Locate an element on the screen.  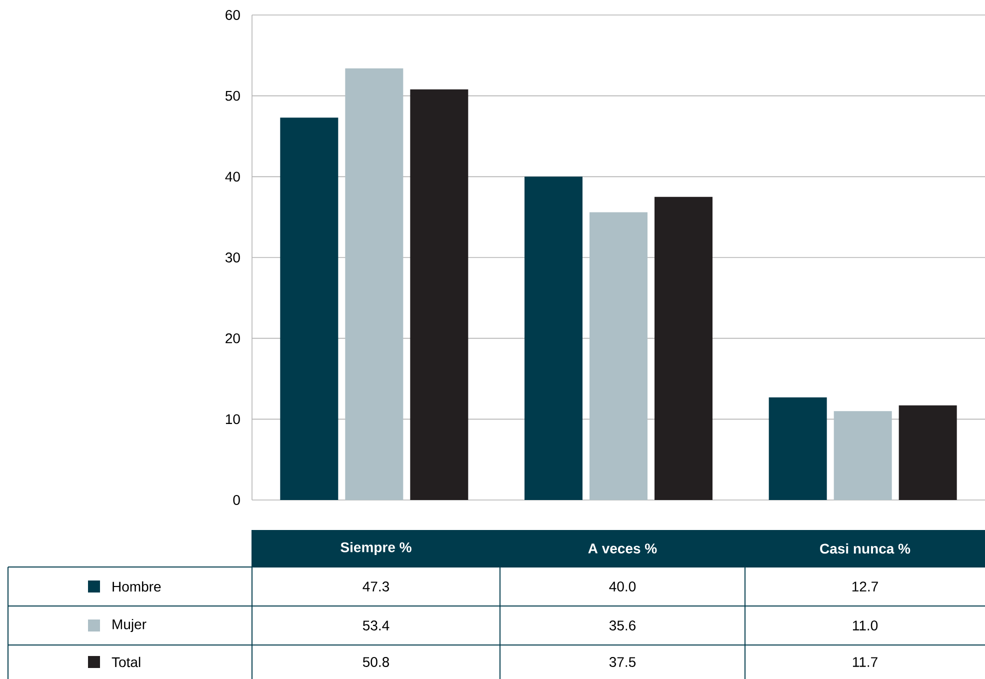
data-label: 50.8 is located at coordinates (376, 662).